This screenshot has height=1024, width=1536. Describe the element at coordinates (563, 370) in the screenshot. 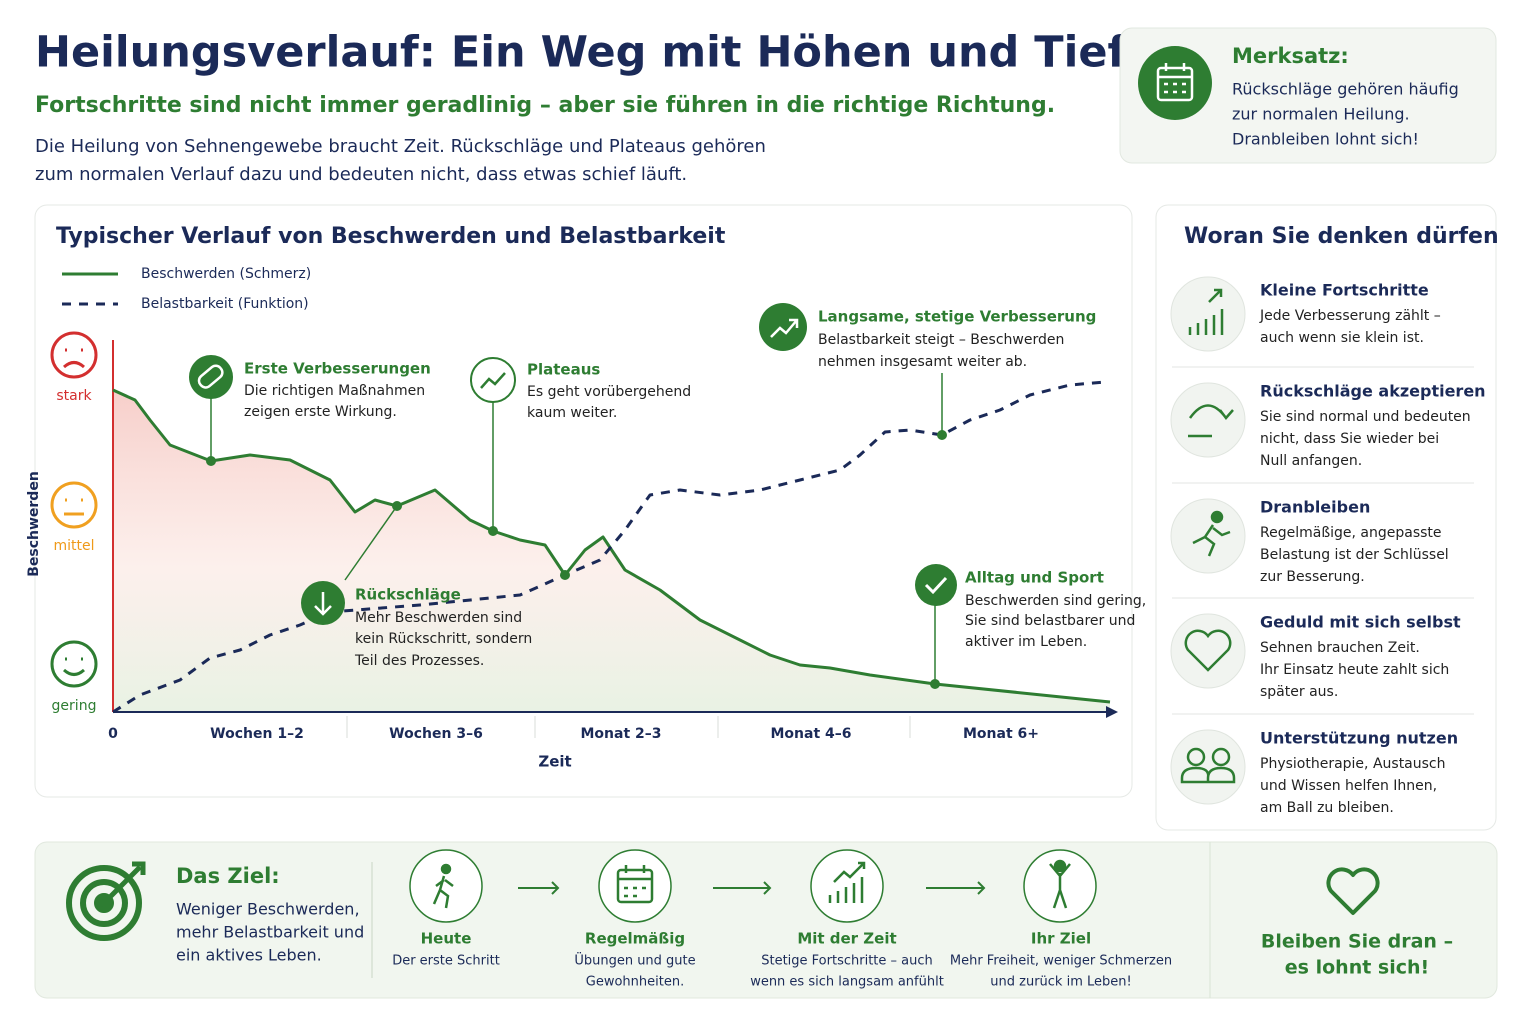

I see `annotation-title: Plateaus` at that location.